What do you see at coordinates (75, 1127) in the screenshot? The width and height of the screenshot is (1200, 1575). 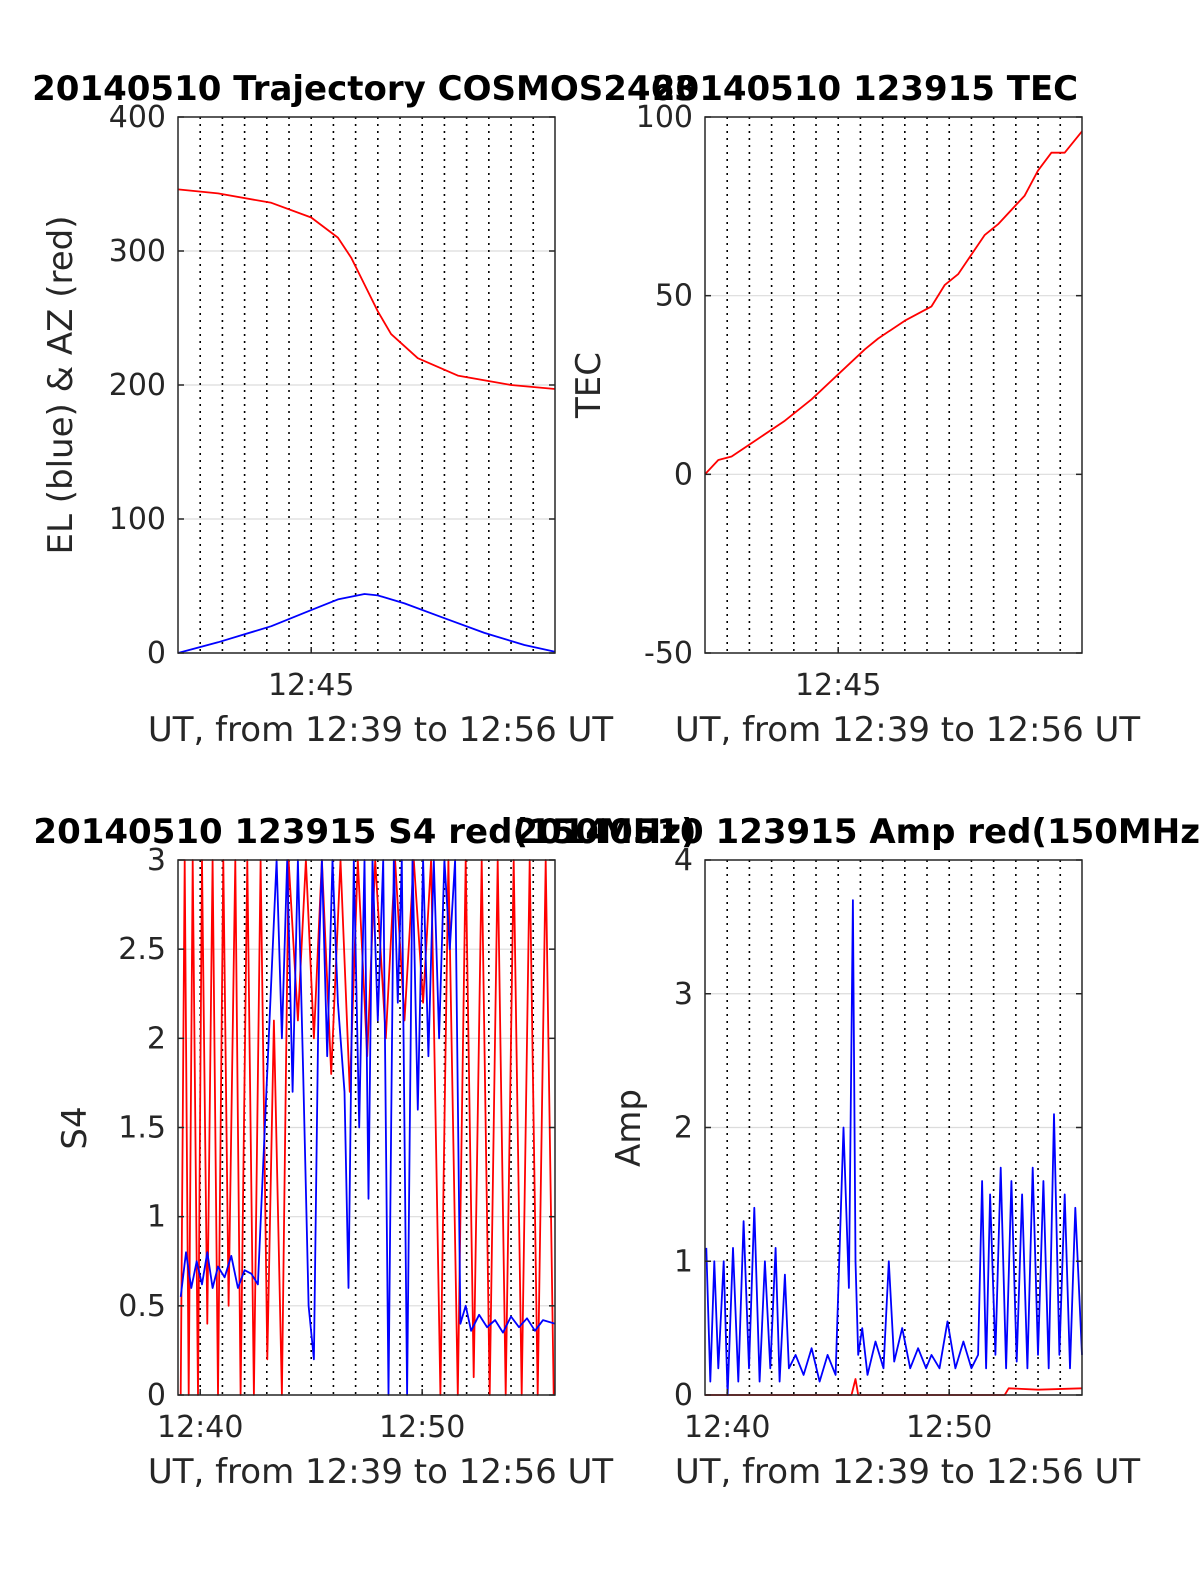 I see `y-axis-label: S4` at bounding box center [75, 1127].